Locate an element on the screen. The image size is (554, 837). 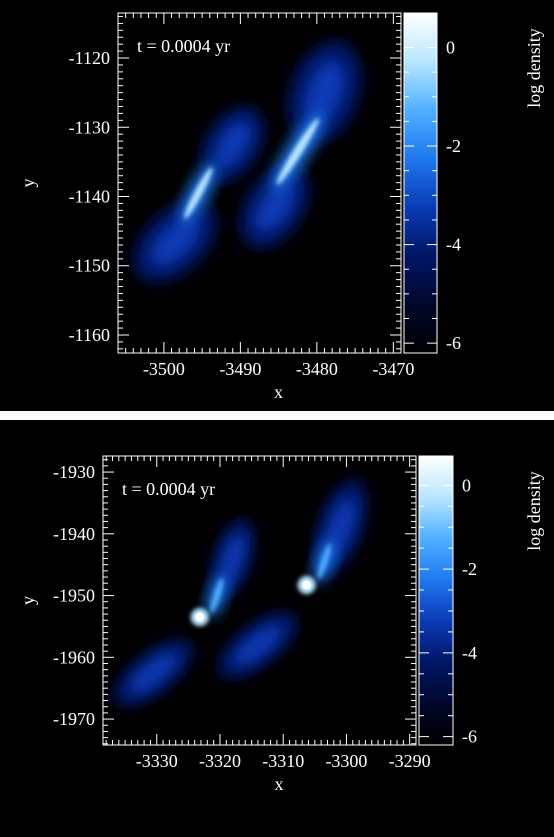
x-tick-label: -3320 is located at coordinates (220, 761).